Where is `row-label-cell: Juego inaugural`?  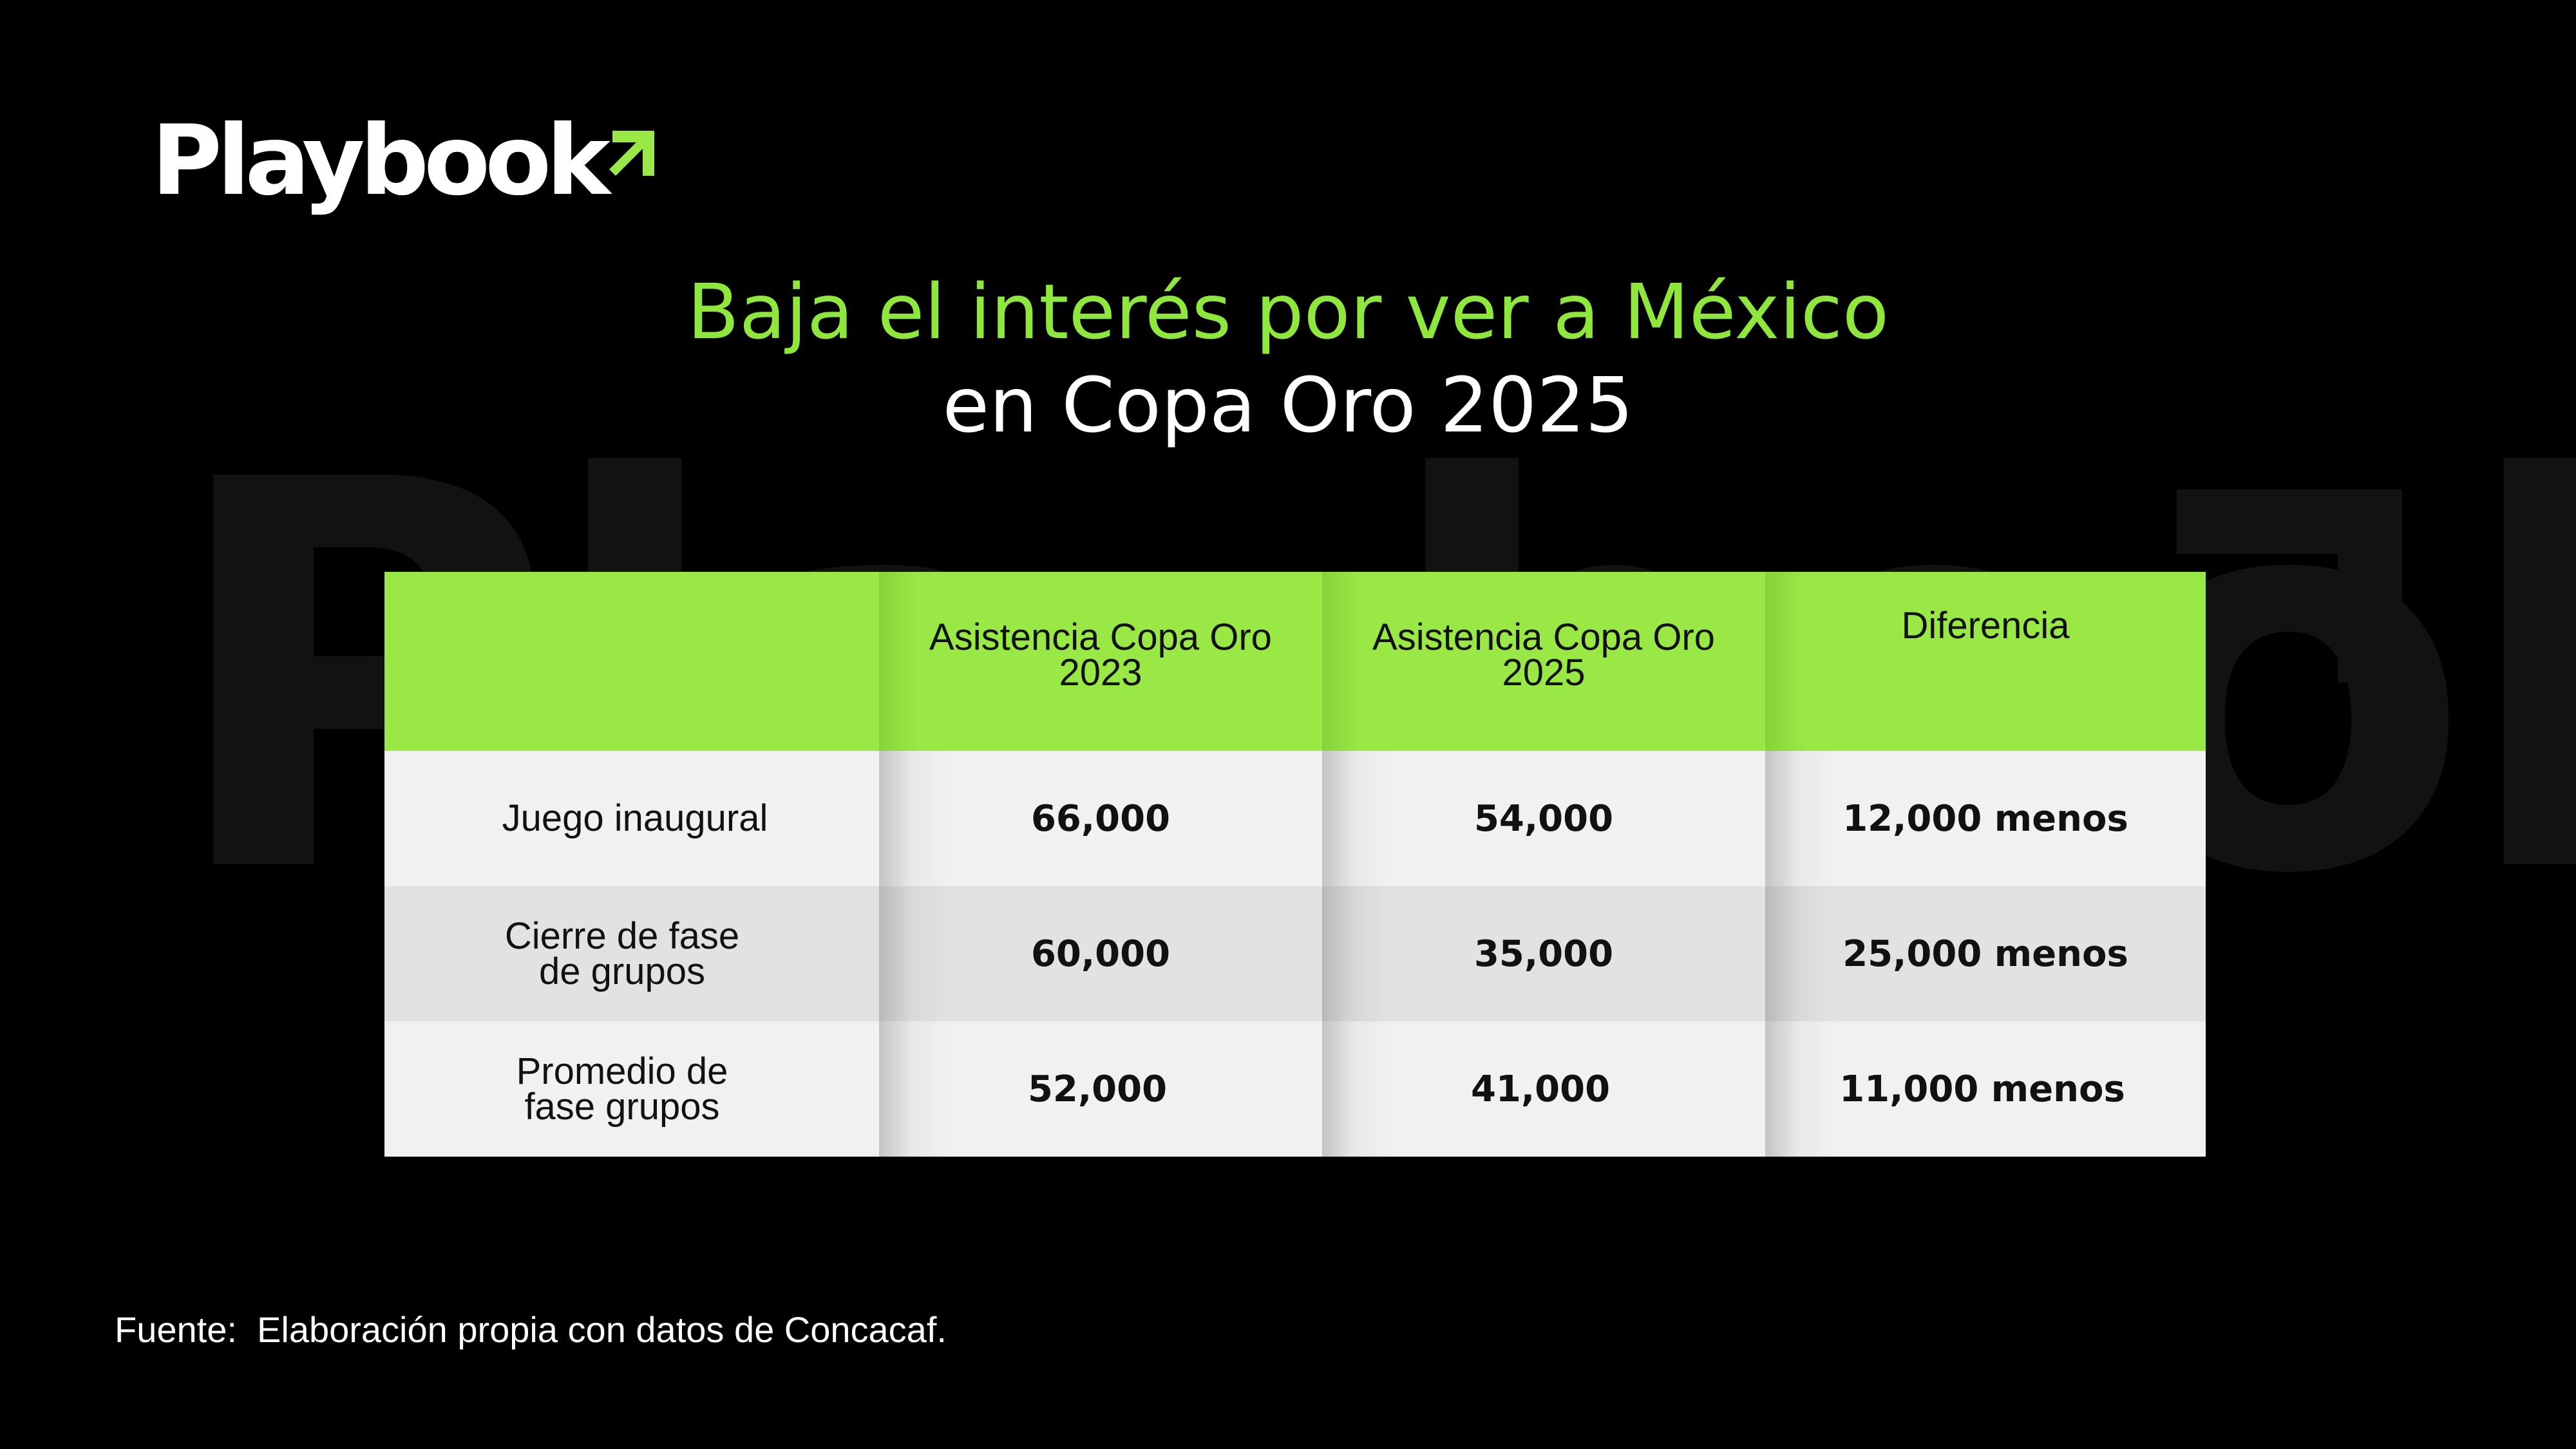
row-label-cell: Juego inaugural is located at coordinates (631, 818).